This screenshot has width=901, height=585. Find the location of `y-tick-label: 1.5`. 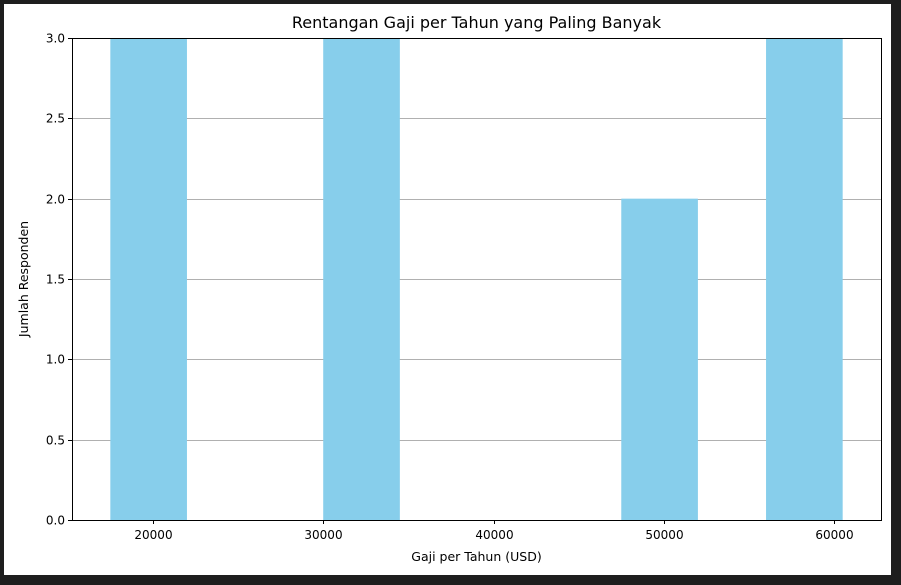

y-tick-label: 1.5 is located at coordinates (55, 280).